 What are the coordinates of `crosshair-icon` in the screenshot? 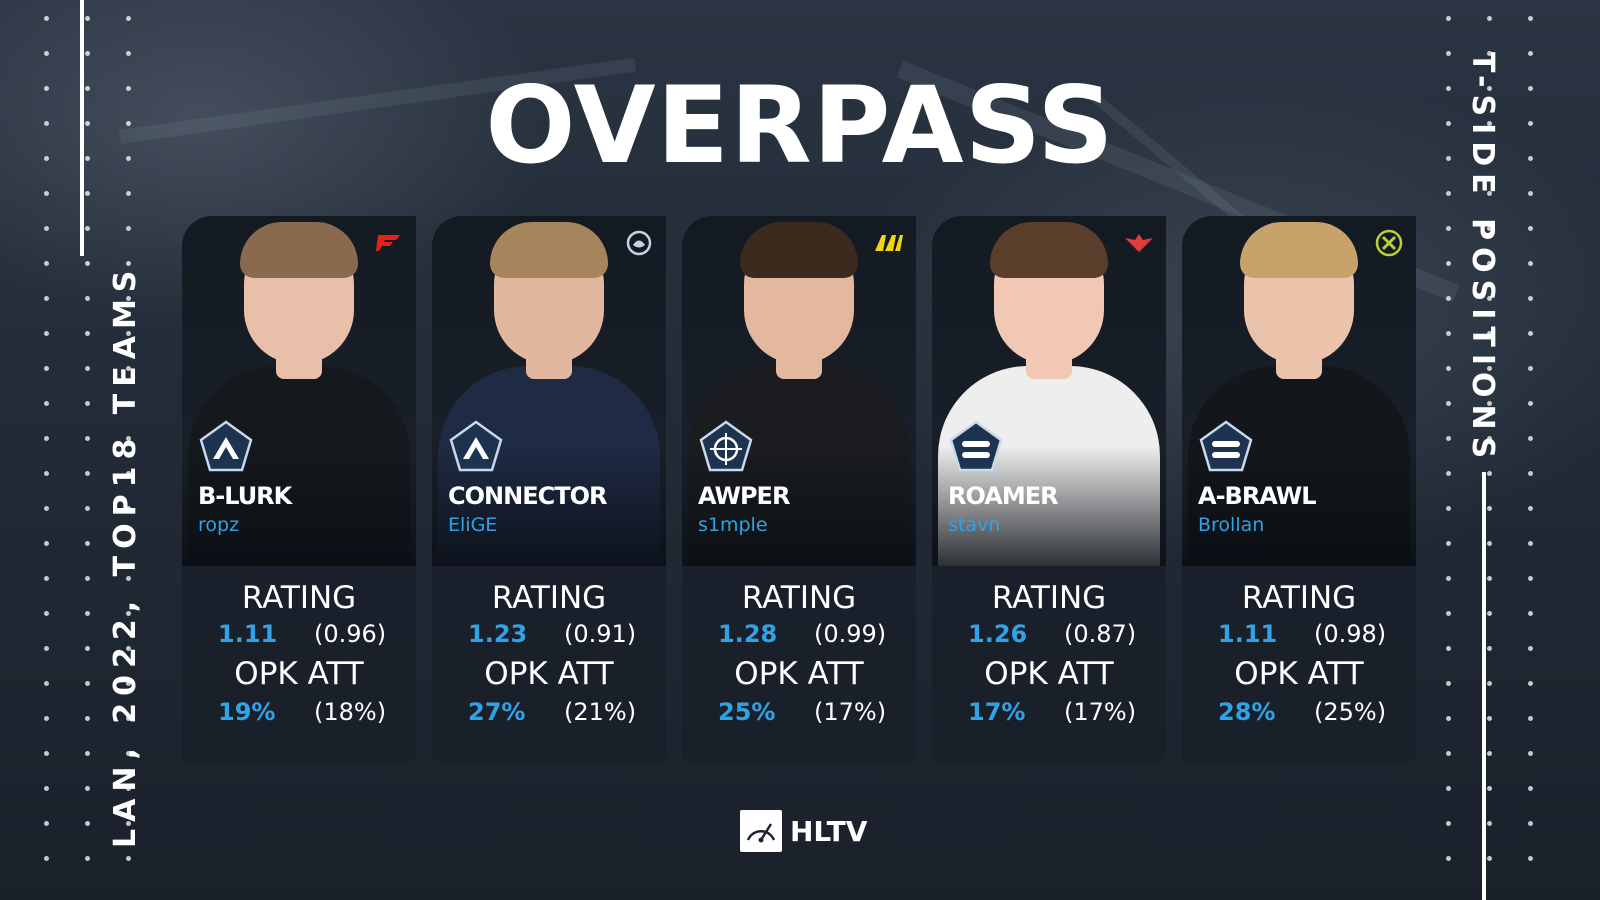 It's located at (726, 447).